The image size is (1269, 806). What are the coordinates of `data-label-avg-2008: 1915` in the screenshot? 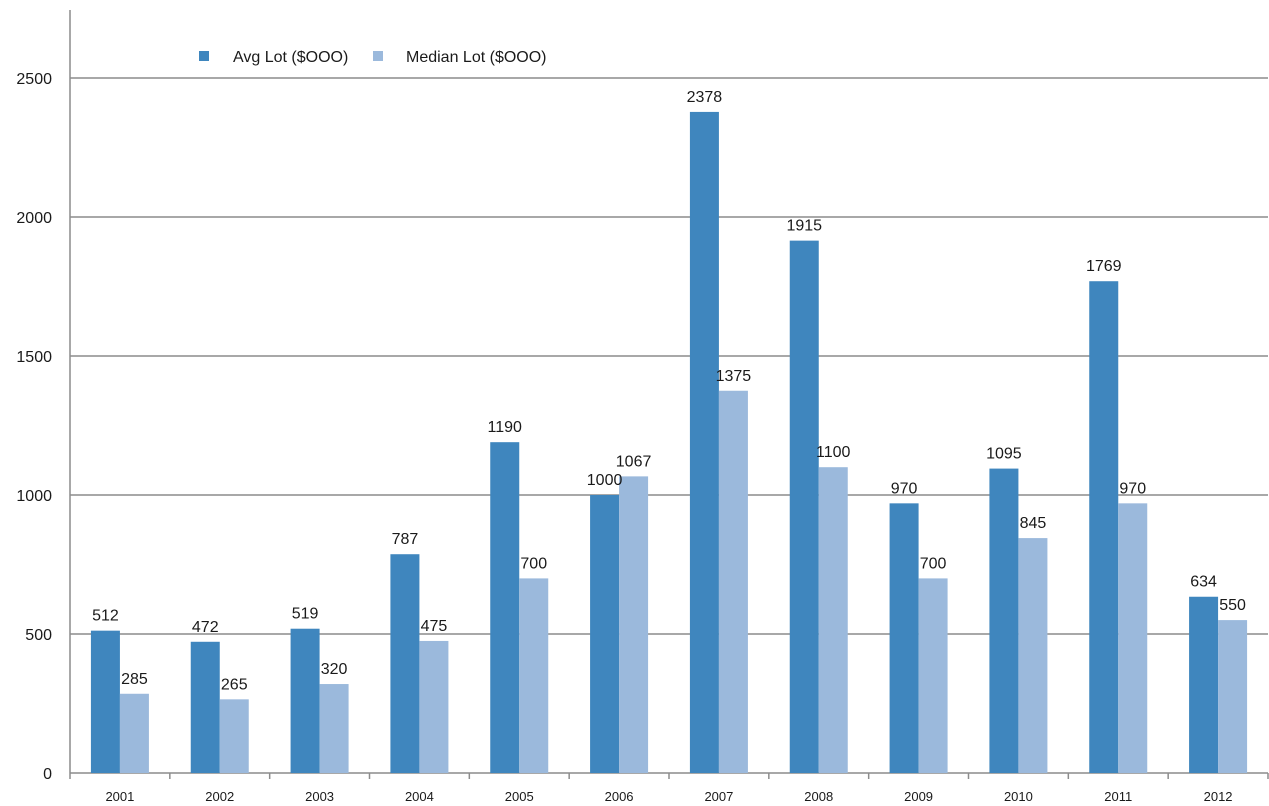 It's located at (804, 226).